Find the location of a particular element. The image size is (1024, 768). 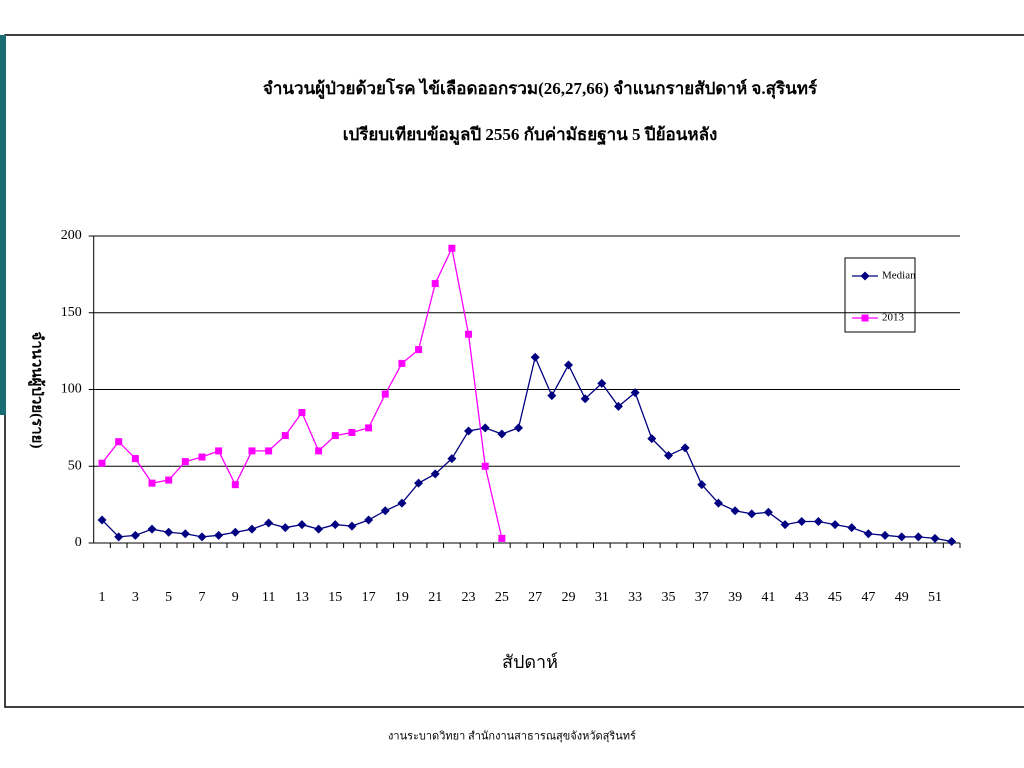

x-tick-label: 49 is located at coordinates (902, 597).